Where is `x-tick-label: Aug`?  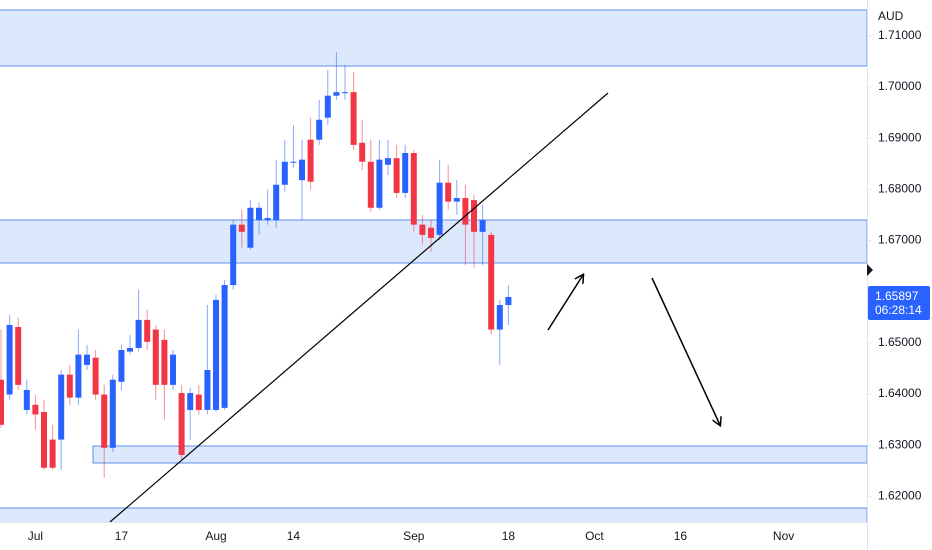
x-tick-label: Aug is located at coordinates (215, 536).